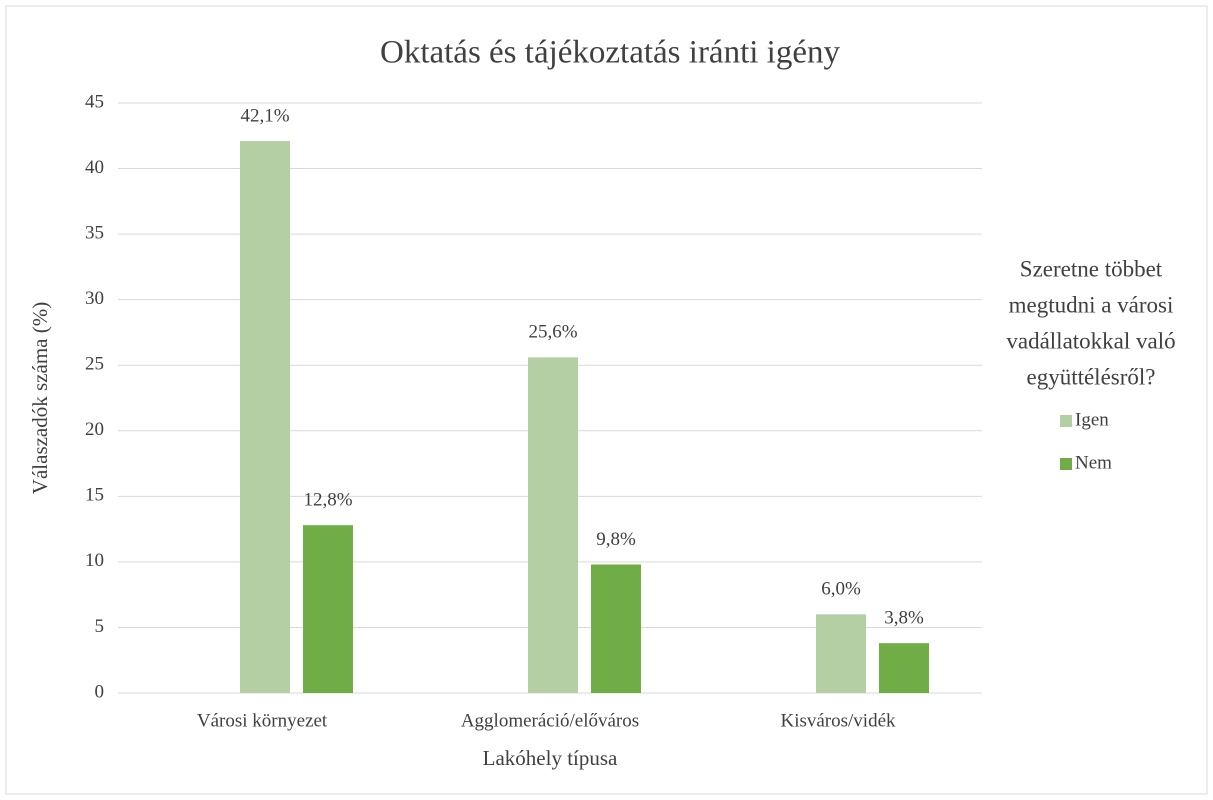 The height and width of the screenshot is (800, 1213). I want to click on y-tick-label: 5, so click(100, 626).